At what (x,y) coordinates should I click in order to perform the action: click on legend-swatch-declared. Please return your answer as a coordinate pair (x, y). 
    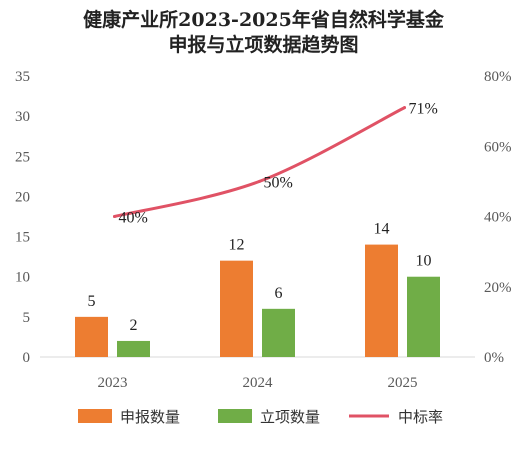
    Looking at the image, I should click on (95, 416).